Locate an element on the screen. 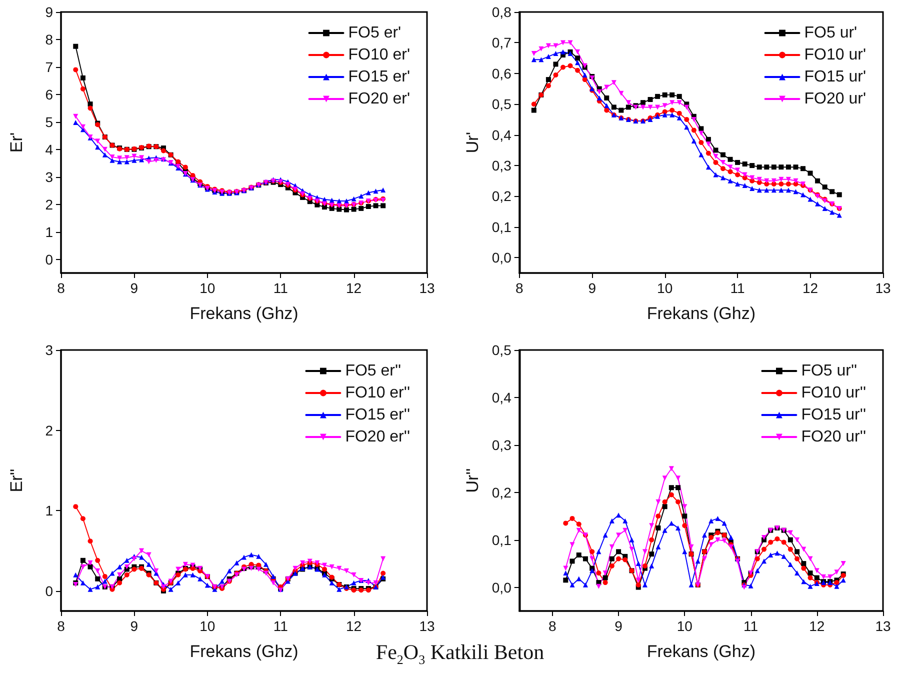  y-tick-label: 0,8 is located at coordinates (502, 12).